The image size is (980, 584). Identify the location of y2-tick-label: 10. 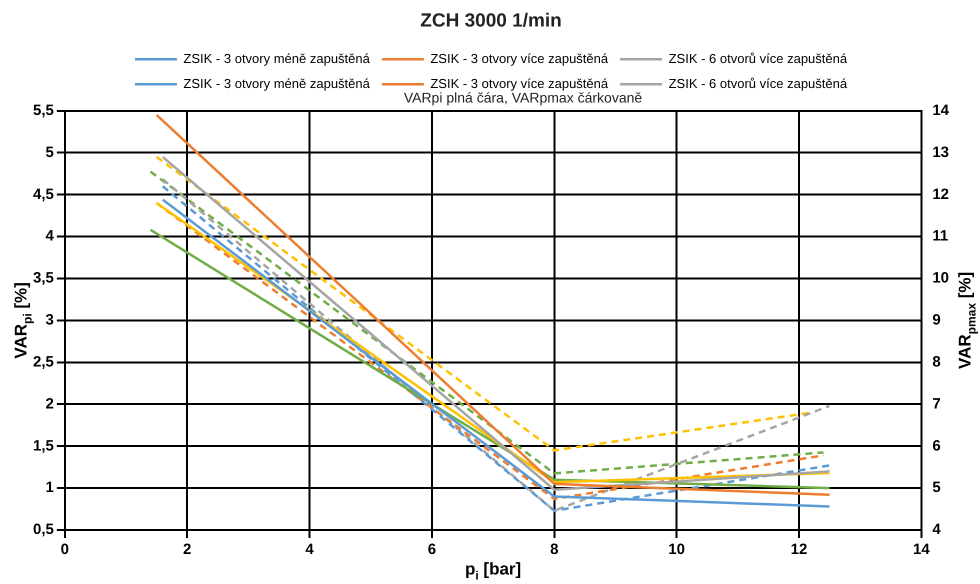
(941, 278).